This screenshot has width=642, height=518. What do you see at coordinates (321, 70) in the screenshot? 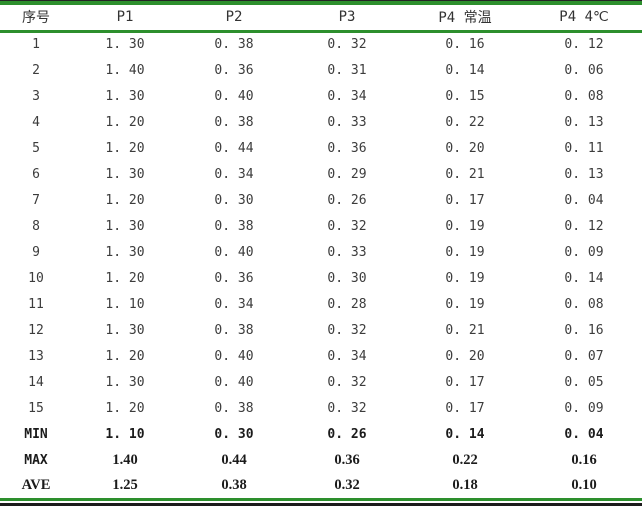
I see `table-row: 2 1. 40 0. 36 0. 31 0. 14 0. 06` at bounding box center [321, 70].